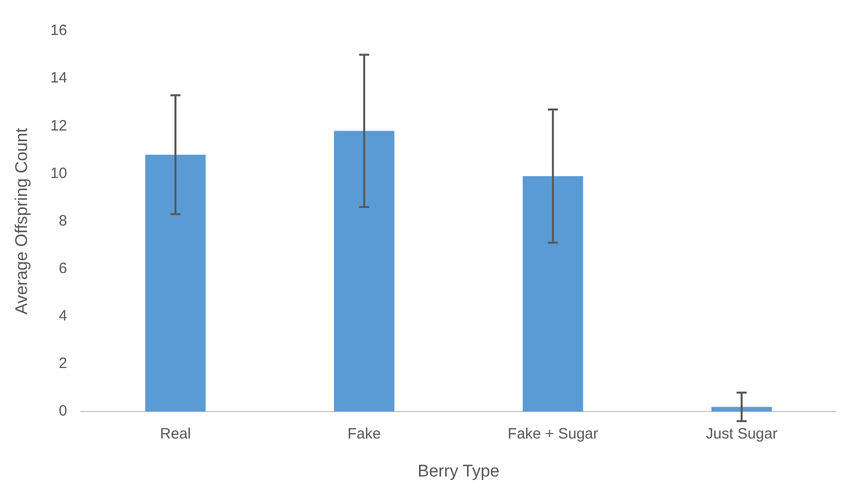 The height and width of the screenshot is (494, 854). I want to click on x-tick-label: Just Sugar, so click(742, 434).